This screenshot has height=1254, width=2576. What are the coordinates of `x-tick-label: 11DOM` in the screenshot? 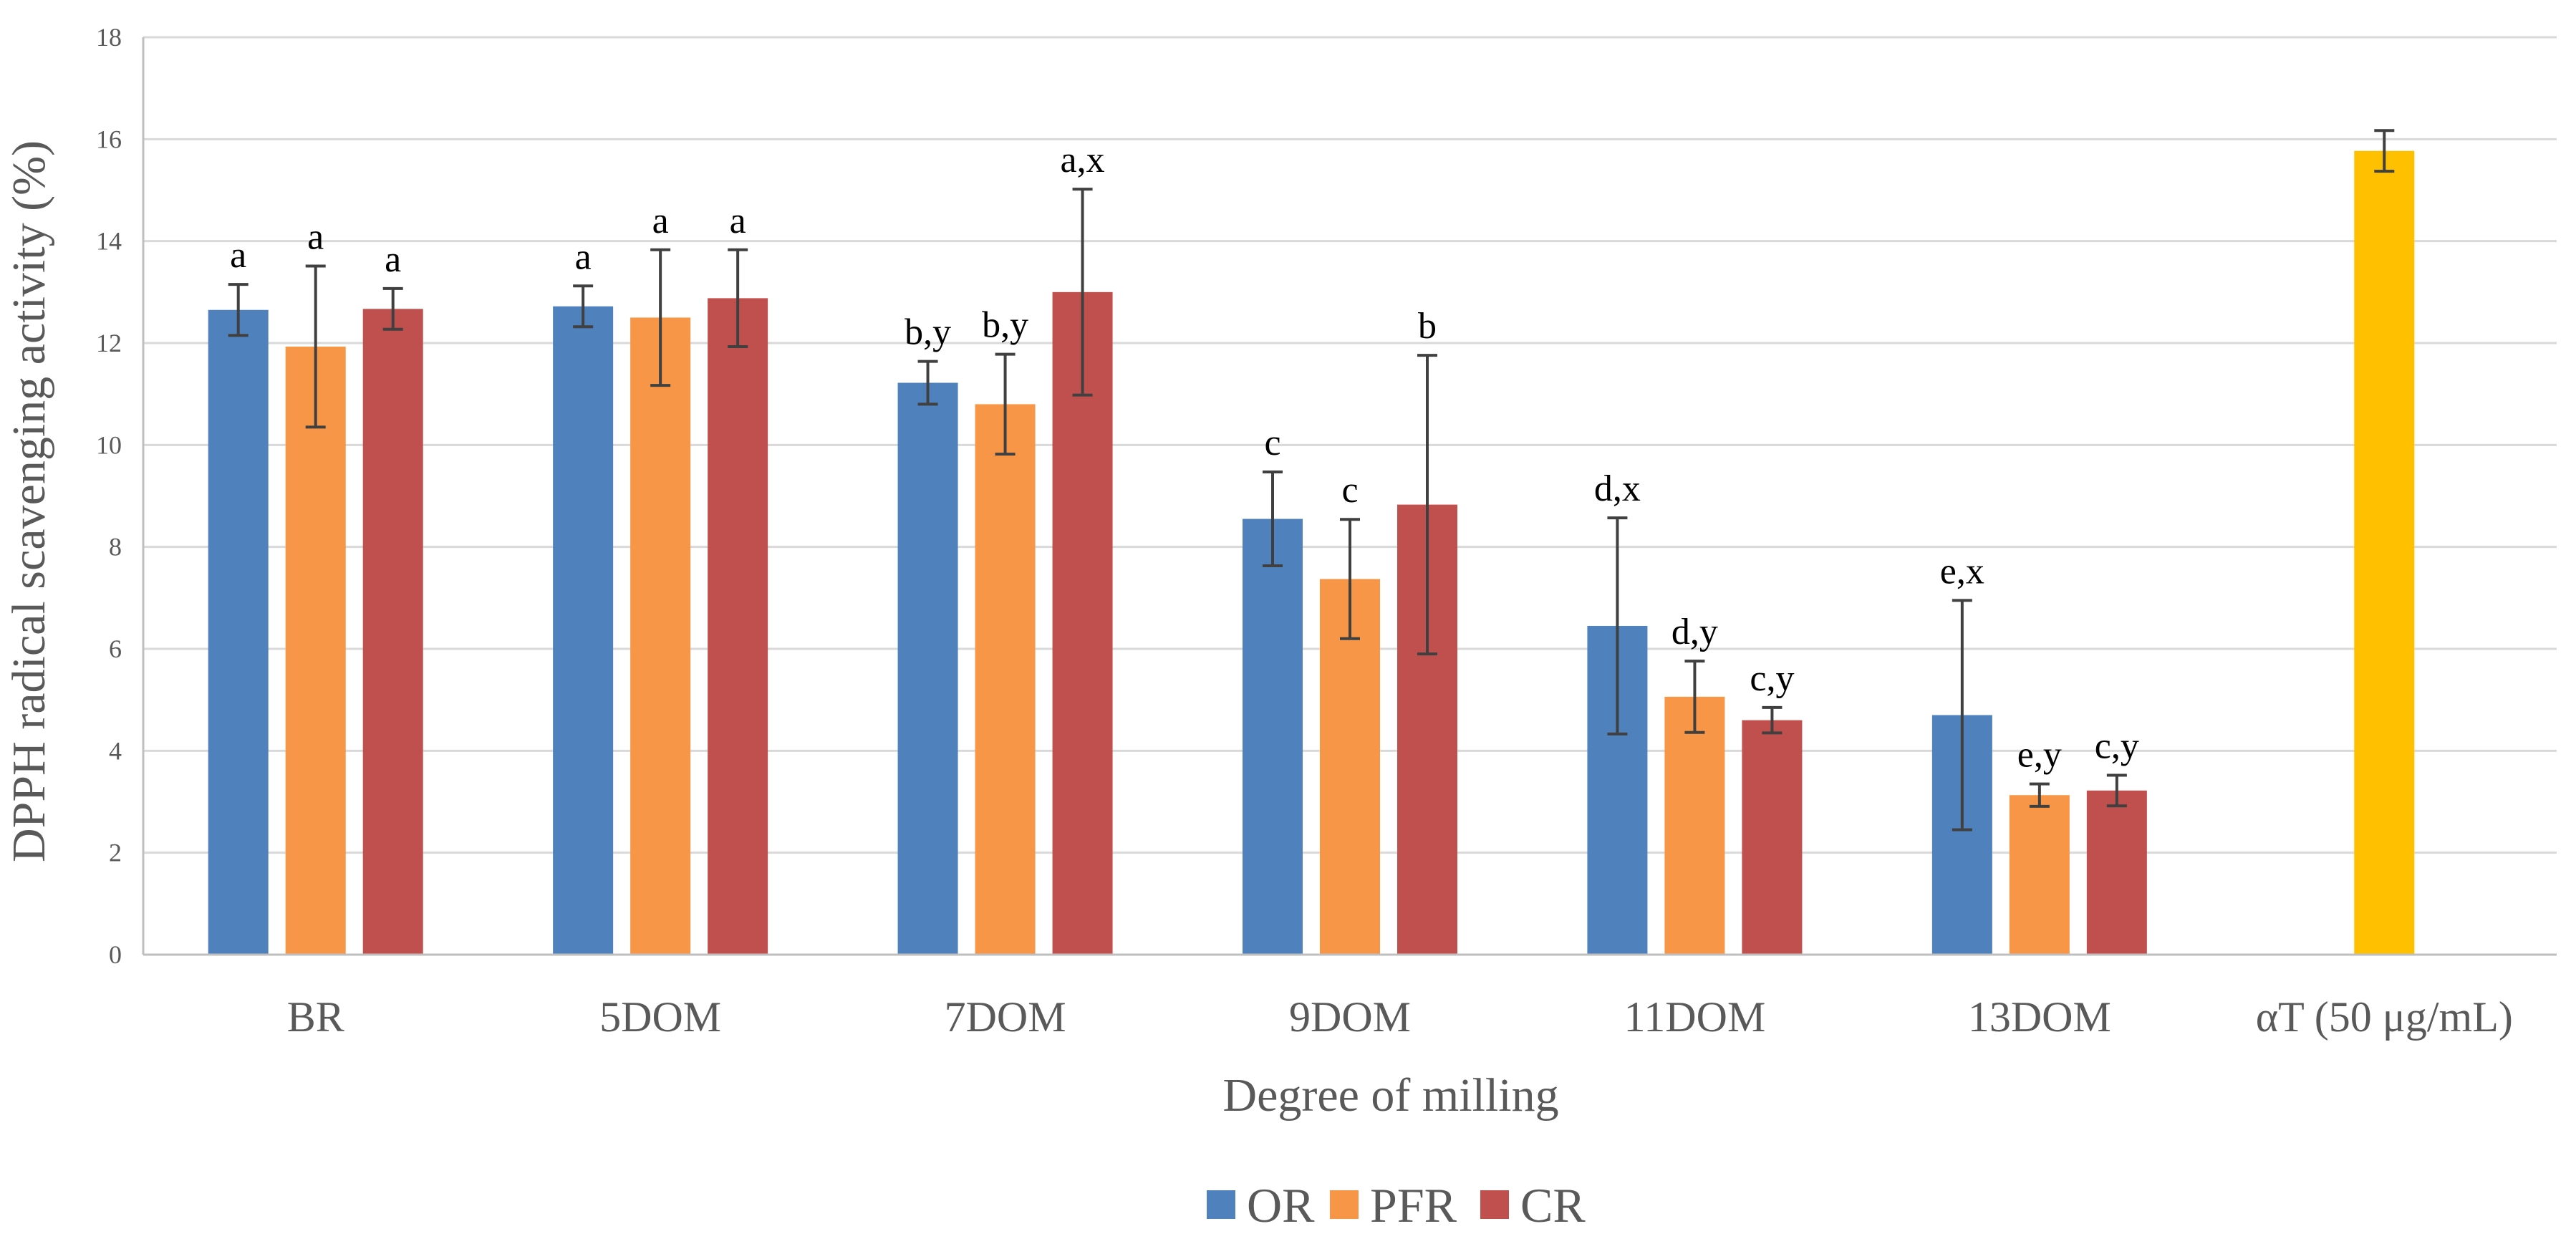 It's located at (1695, 1017).